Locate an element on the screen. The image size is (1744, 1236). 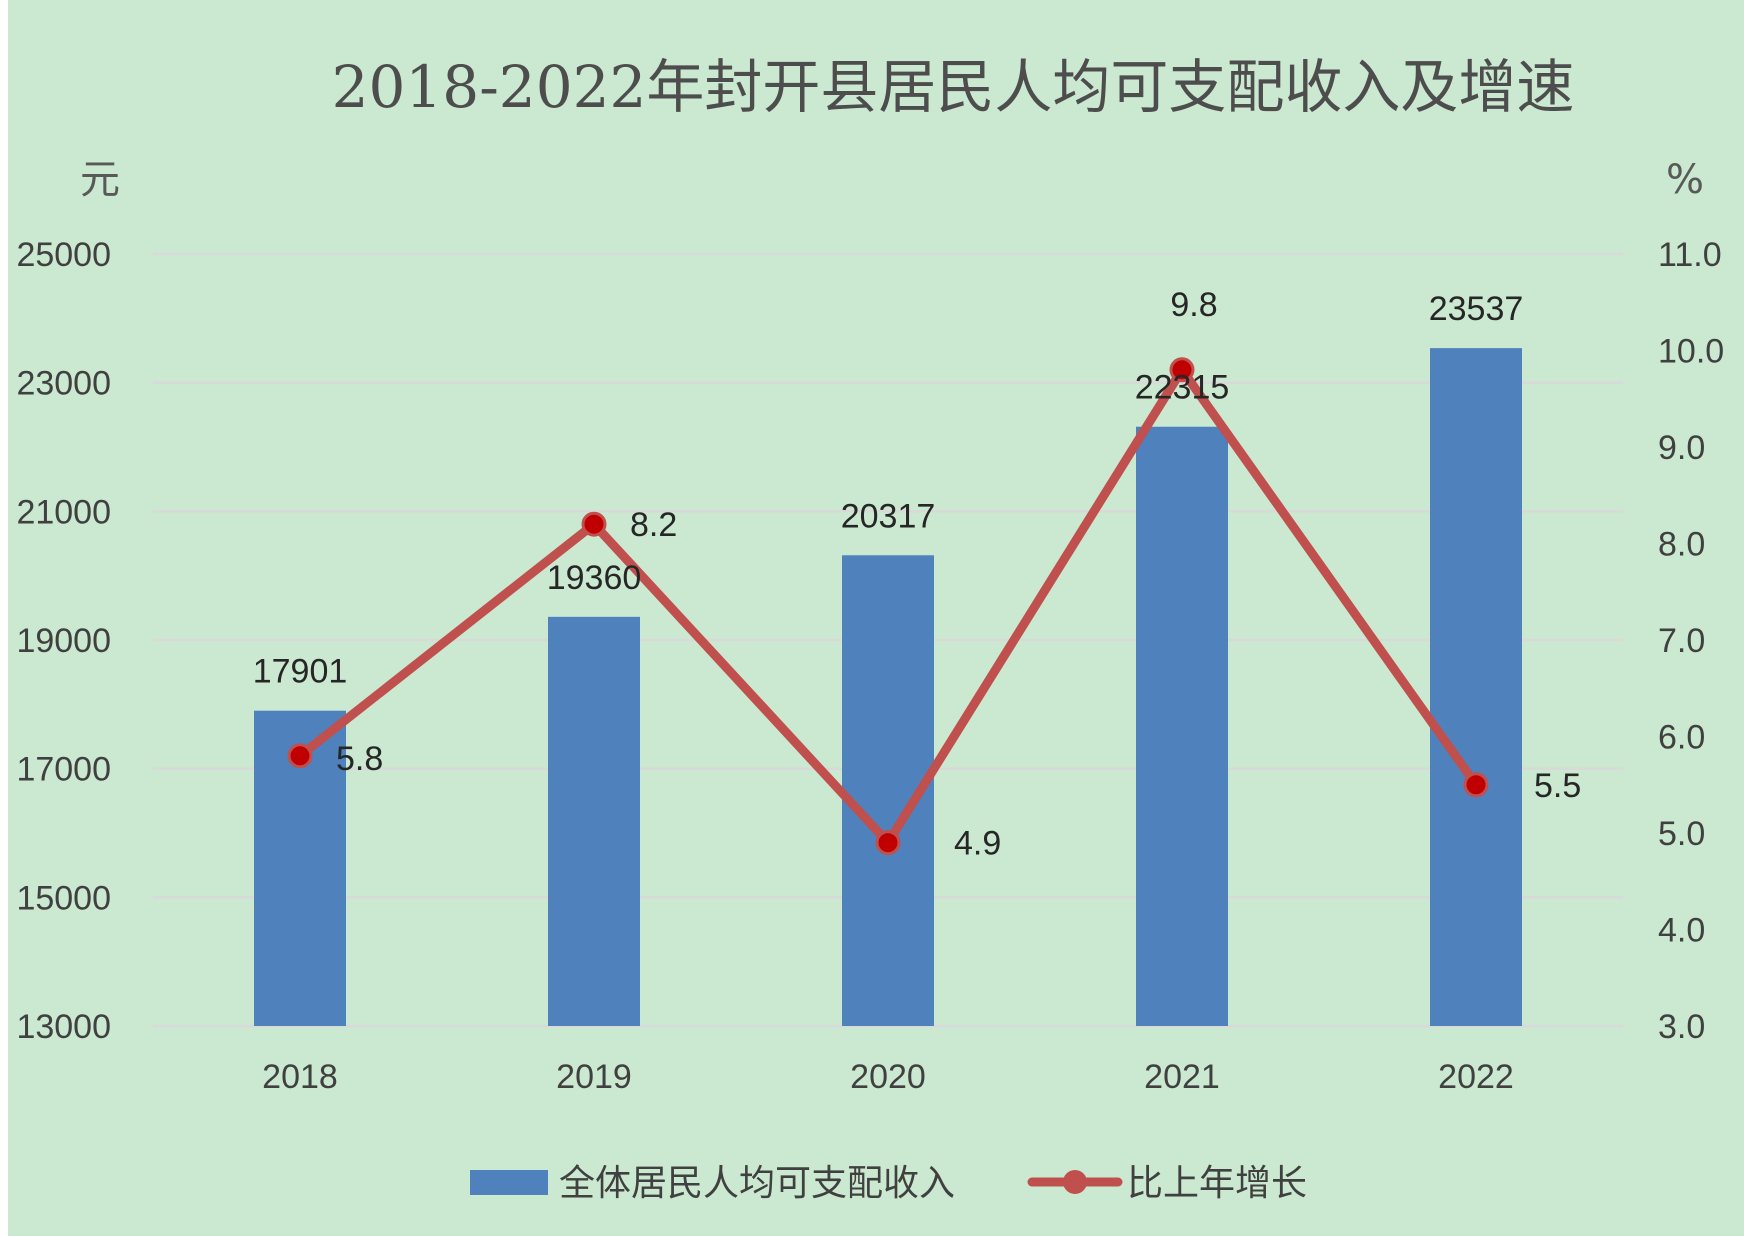
right-tick-label: 10.0 is located at coordinates (1691, 352).